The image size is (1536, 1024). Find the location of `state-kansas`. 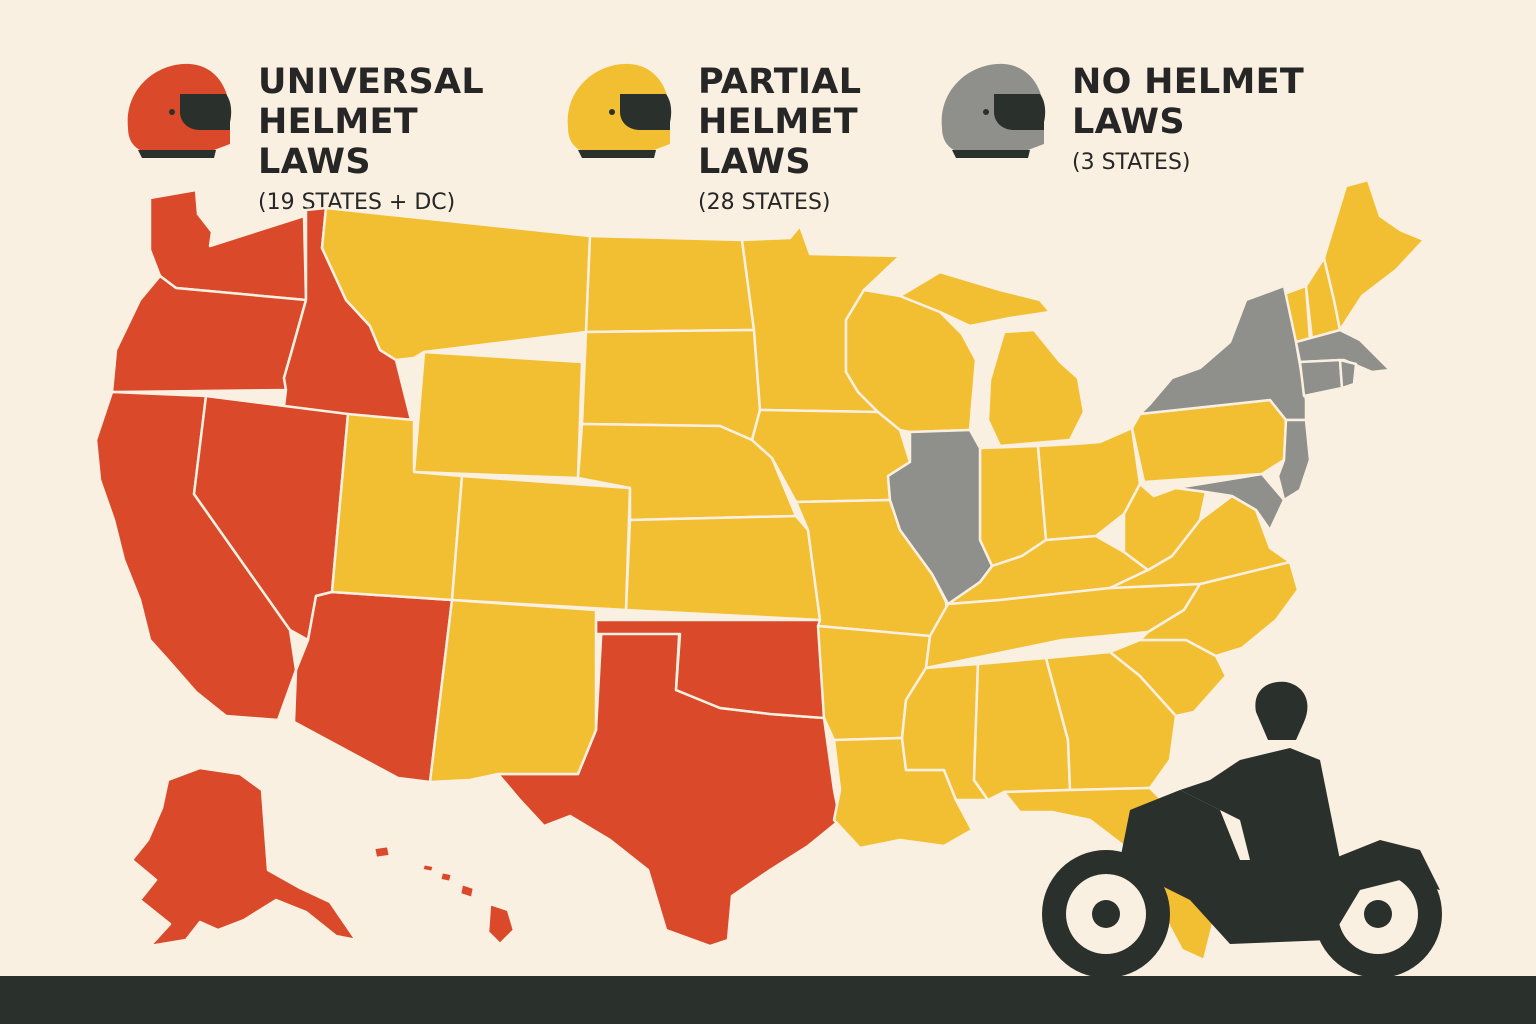

state-kansas is located at coordinates (723, 568).